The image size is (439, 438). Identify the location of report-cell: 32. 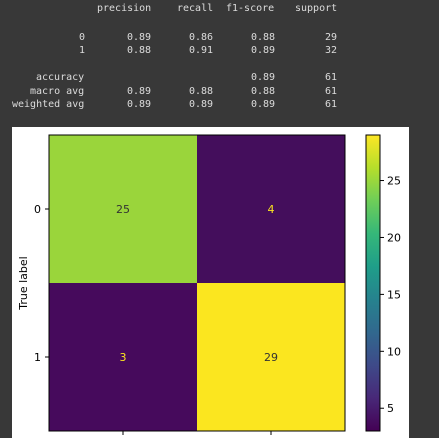
(331, 50).